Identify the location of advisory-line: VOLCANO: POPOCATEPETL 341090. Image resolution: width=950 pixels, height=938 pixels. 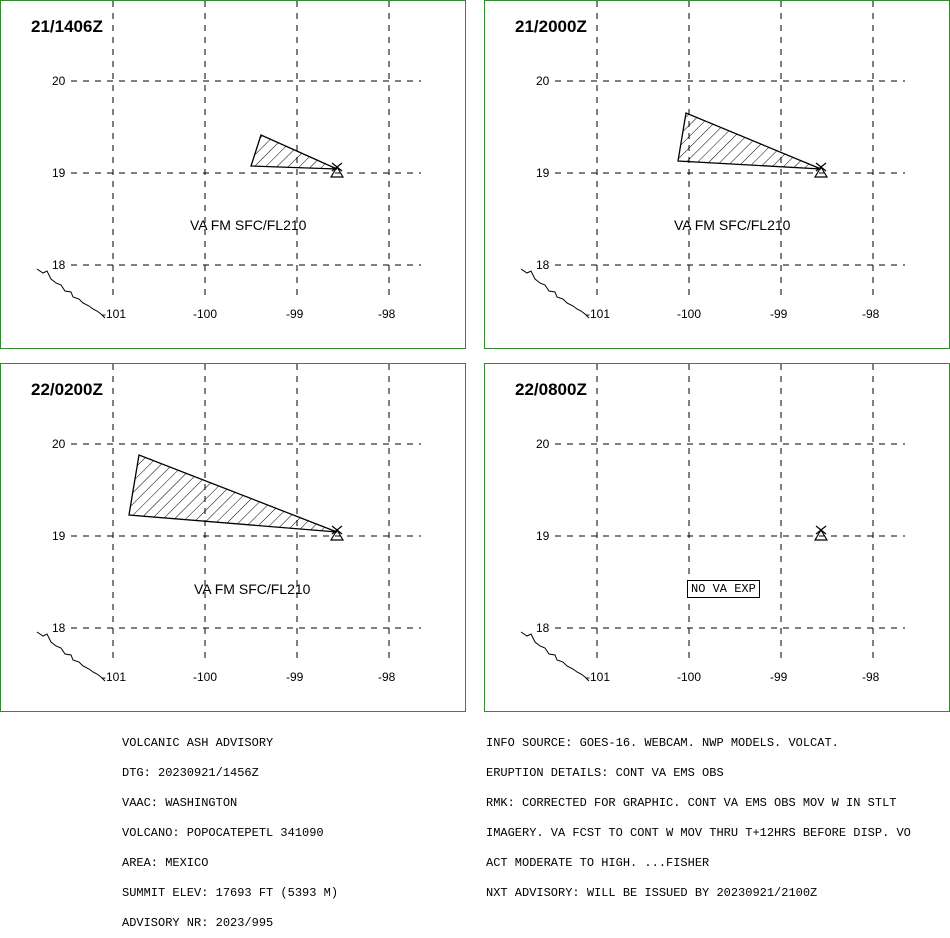
(223, 833).